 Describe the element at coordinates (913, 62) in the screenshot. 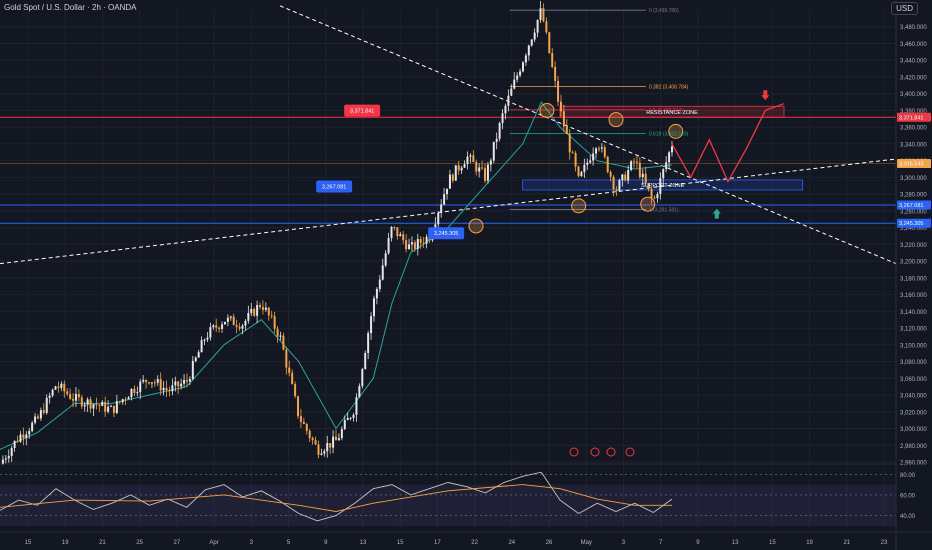

I see `price-tick-label: 3,440.000` at that location.